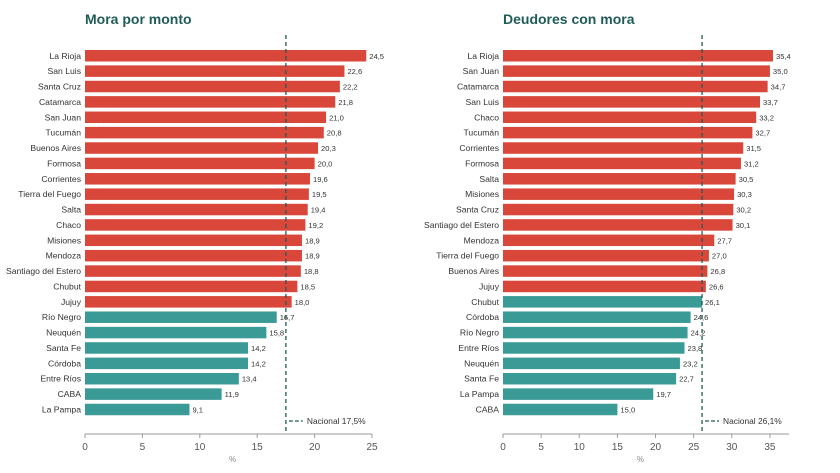  What do you see at coordinates (695, 348) in the screenshot?
I see `value-label: 23,8` at bounding box center [695, 348].